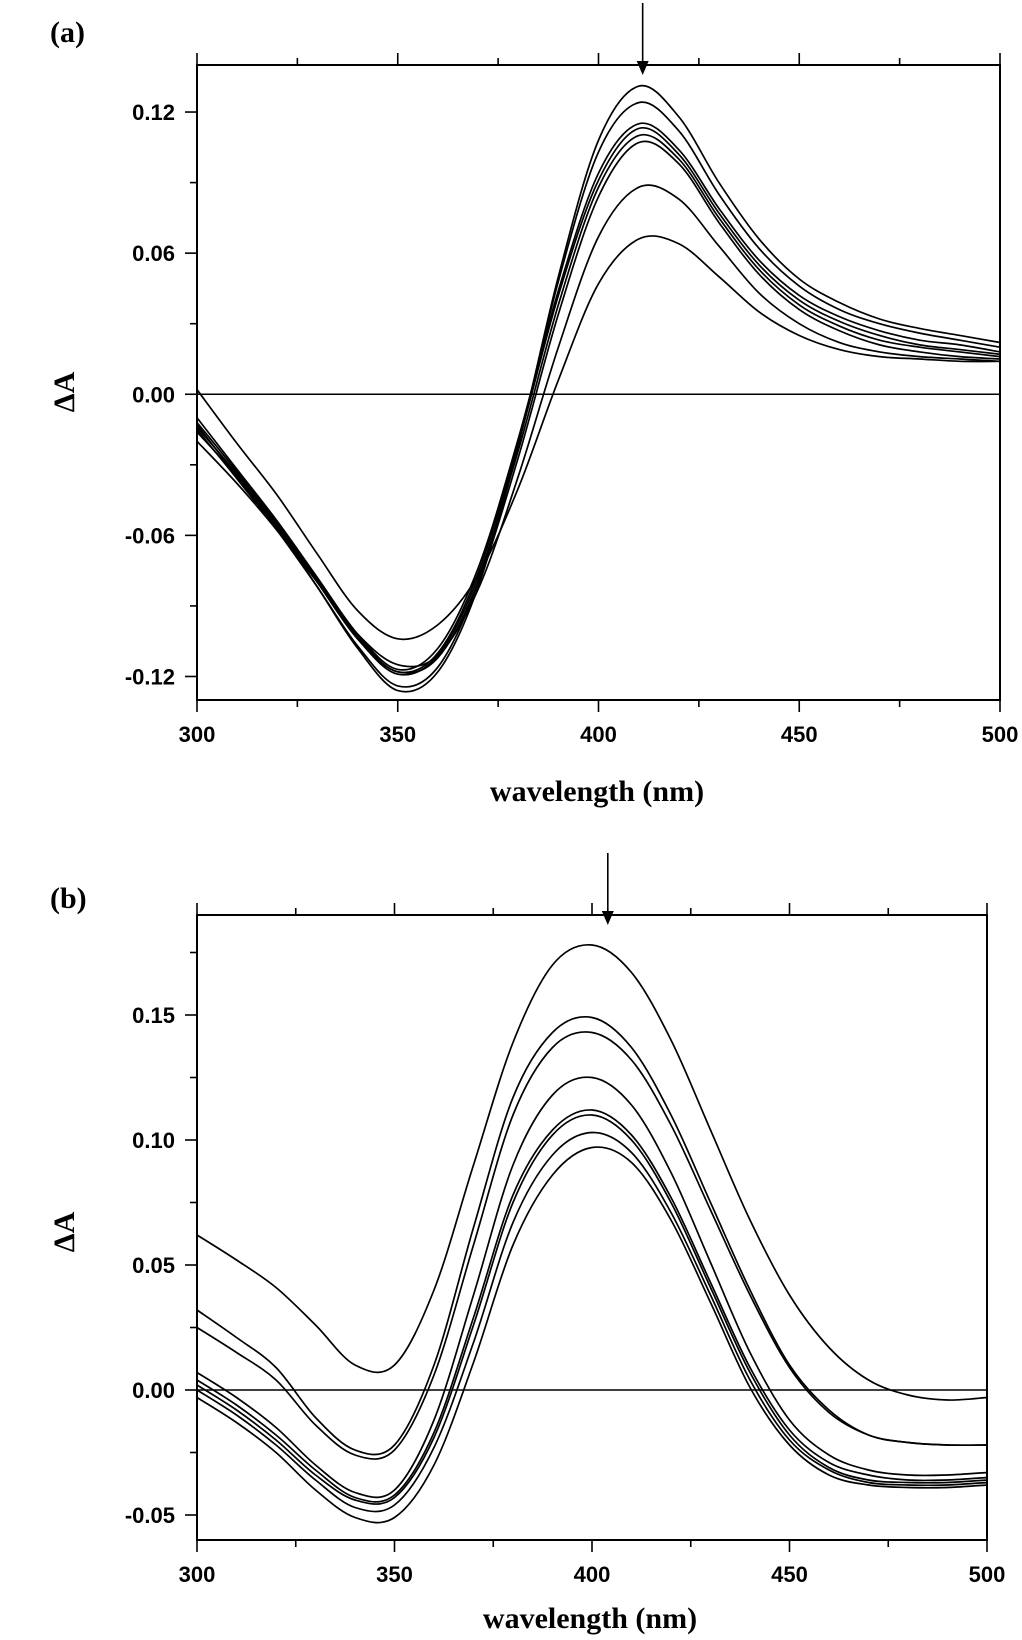 The height and width of the screenshot is (1640, 1022). I want to click on panel-a-y-tick-label: -0.06, so click(150, 535).